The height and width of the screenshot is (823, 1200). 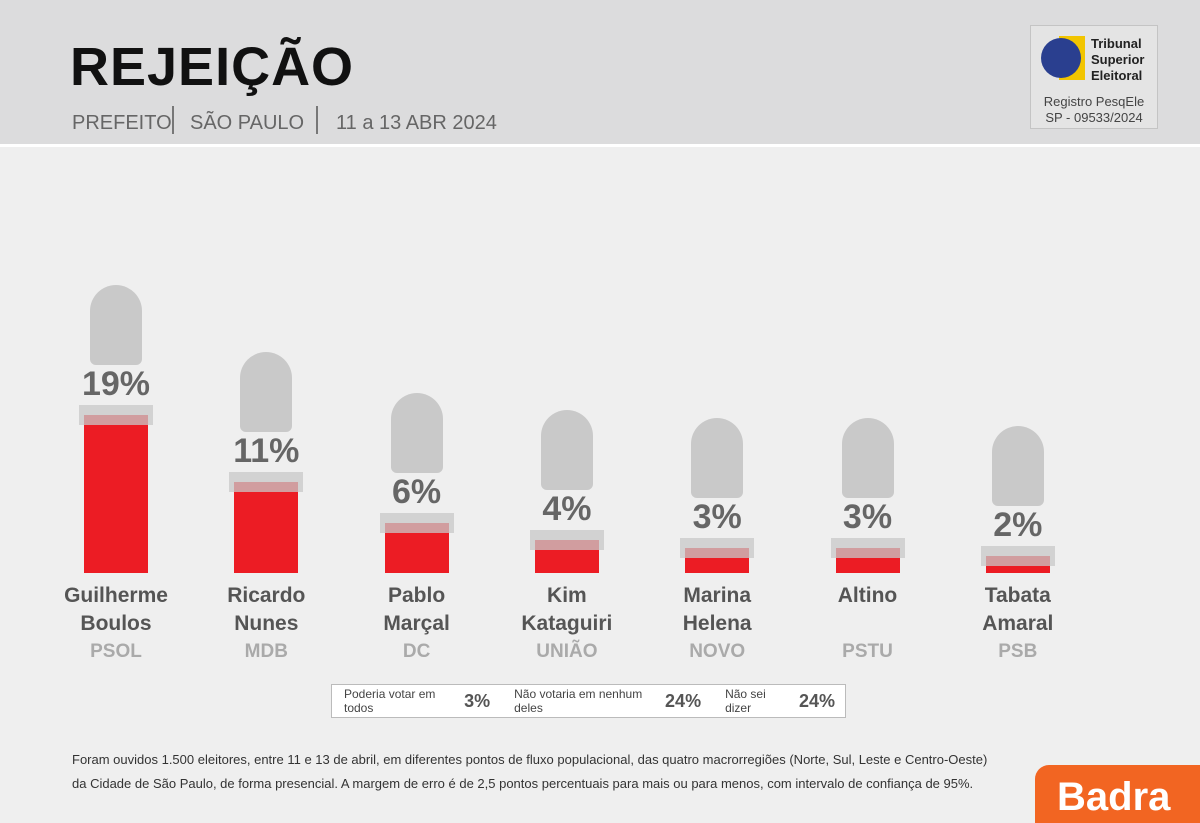 What do you see at coordinates (266, 450) in the screenshot?
I see `value-label: 11%` at bounding box center [266, 450].